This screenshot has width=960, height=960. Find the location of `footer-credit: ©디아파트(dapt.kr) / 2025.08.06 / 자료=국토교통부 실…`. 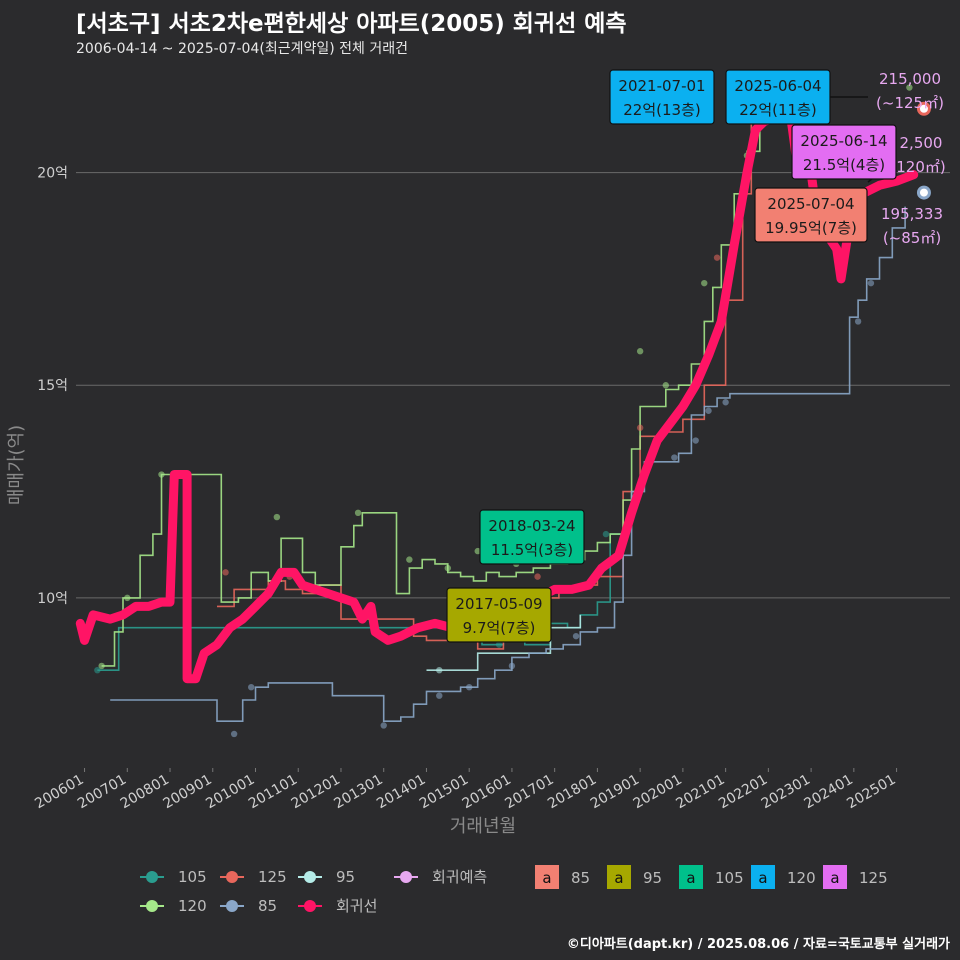

footer-credit: ©디아파트(dapt.kr) / 2025.08.06 / 자료=국토교통부 실… is located at coordinates (758, 944).